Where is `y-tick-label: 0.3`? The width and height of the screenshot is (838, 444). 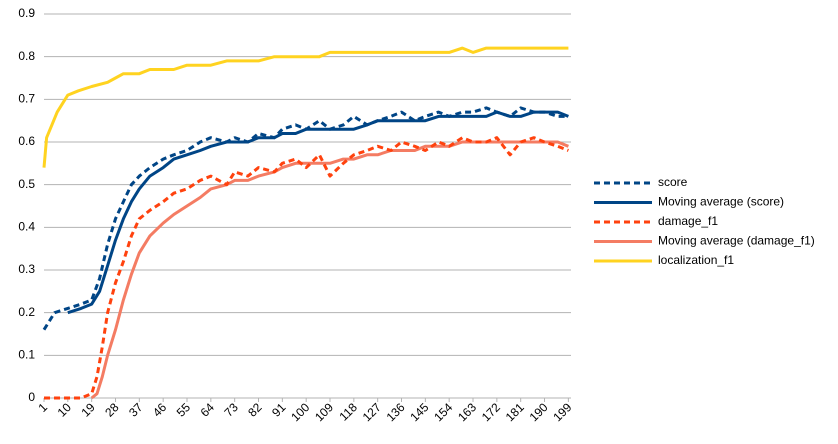 y-tick-label: 0.3 is located at coordinates (26, 269).